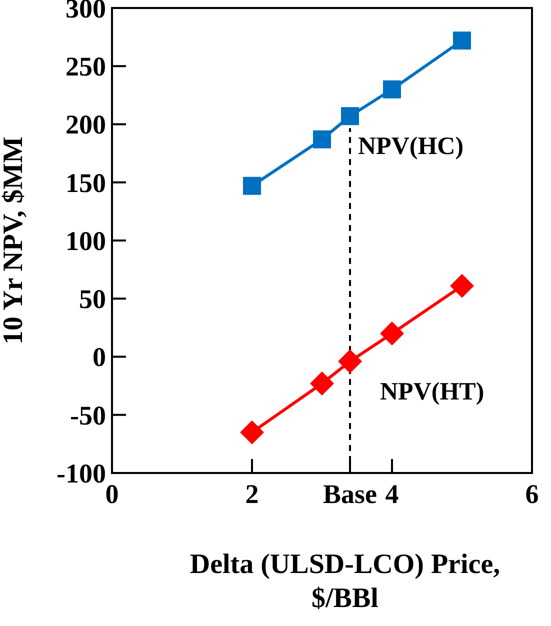  What do you see at coordinates (86, 67) in the screenshot?
I see `y-tick-label: 250` at bounding box center [86, 67].